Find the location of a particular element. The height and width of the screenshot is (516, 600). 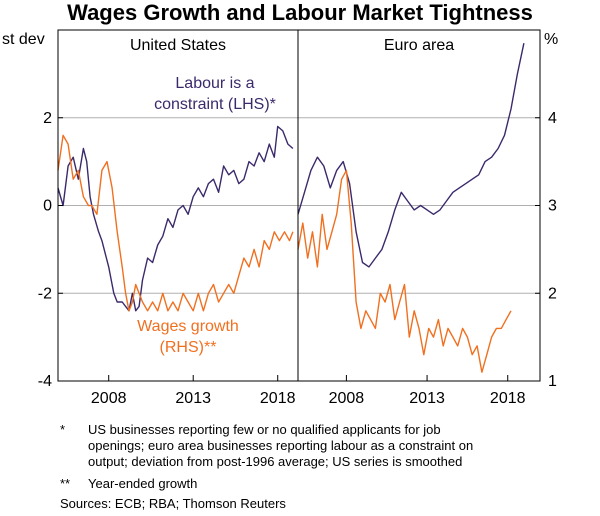

labour-series-label: constraint (LHS)* is located at coordinates (215, 104).